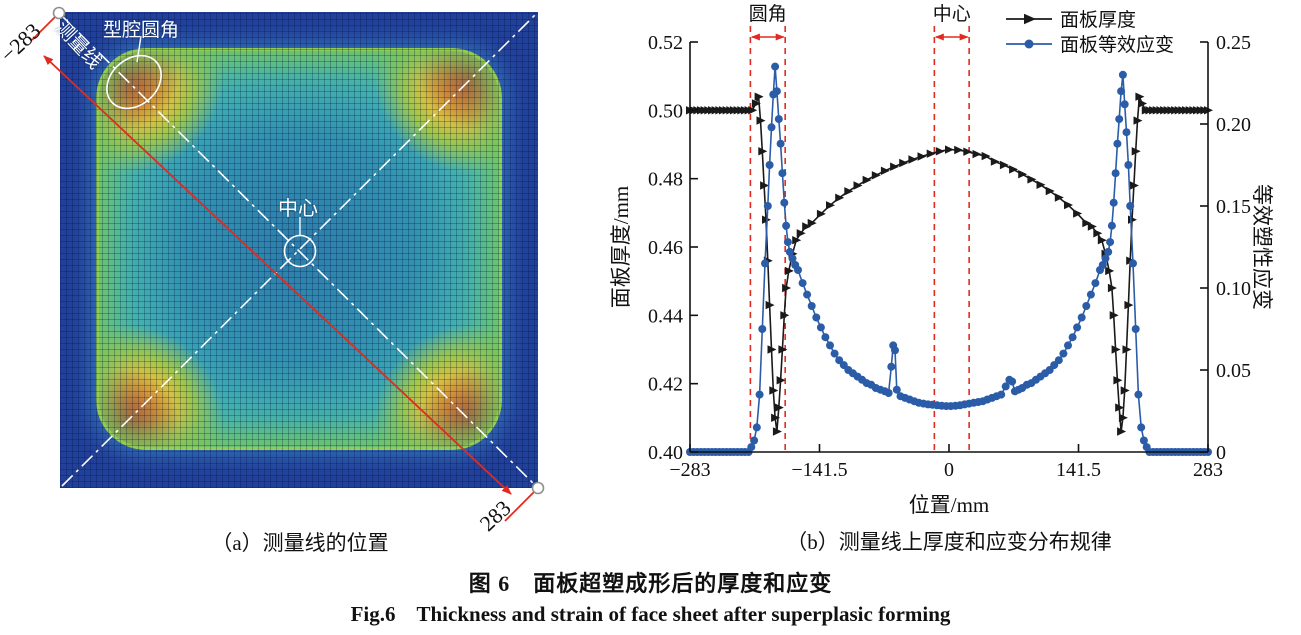 This screenshot has width=1301, height=635. I want to click on right-tick-label: 0.05, so click(1233, 371).